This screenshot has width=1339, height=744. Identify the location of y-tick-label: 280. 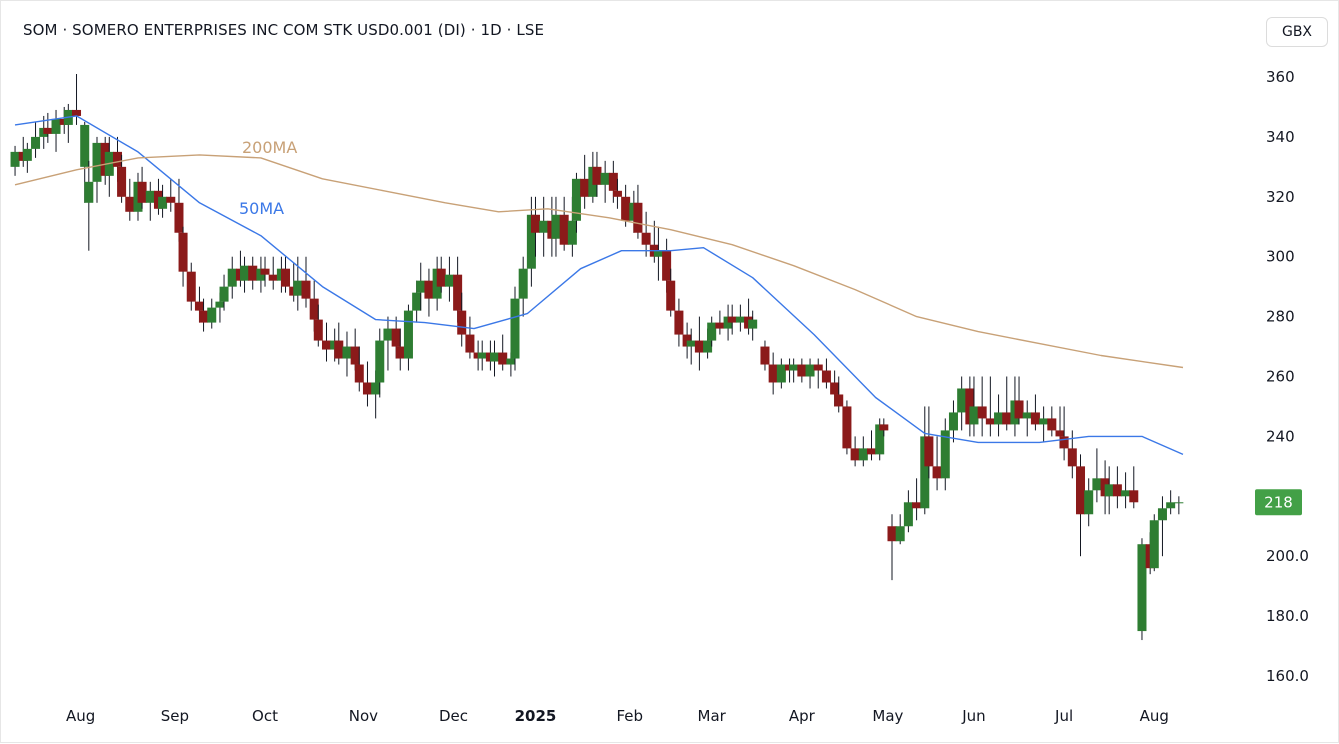
(1280, 317).